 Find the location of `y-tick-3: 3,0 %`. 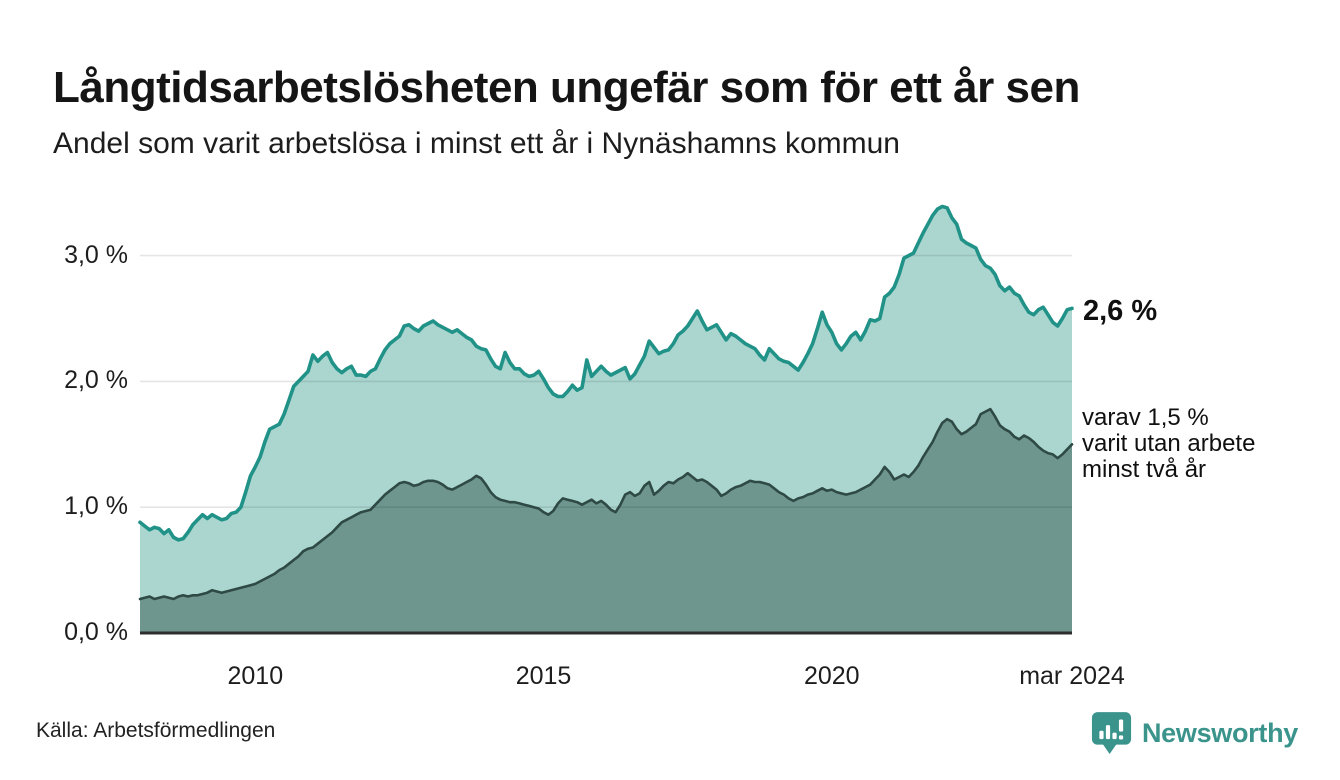

y-tick-3: 3,0 % is located at coordinates (96, 254).